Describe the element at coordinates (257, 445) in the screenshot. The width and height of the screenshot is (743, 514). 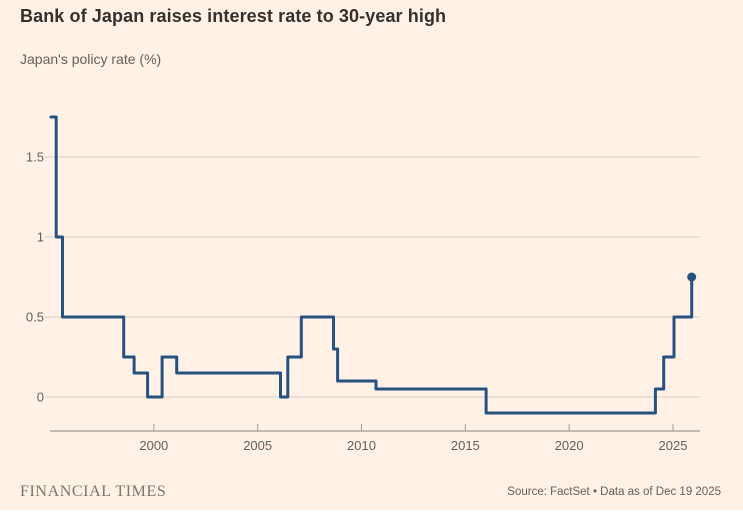
I see `x-tick-label: 2005` at that location.